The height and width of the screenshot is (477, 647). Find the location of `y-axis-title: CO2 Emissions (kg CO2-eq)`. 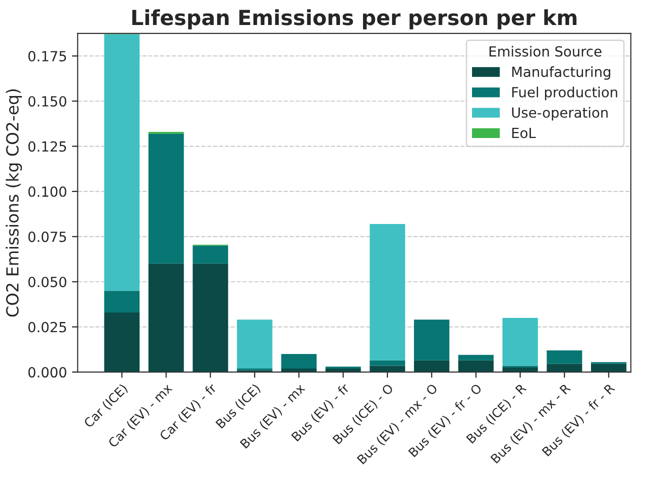

y-axis-title: CO2 Emissions (kg CO2-eq) is located at coordinates (14, 203).